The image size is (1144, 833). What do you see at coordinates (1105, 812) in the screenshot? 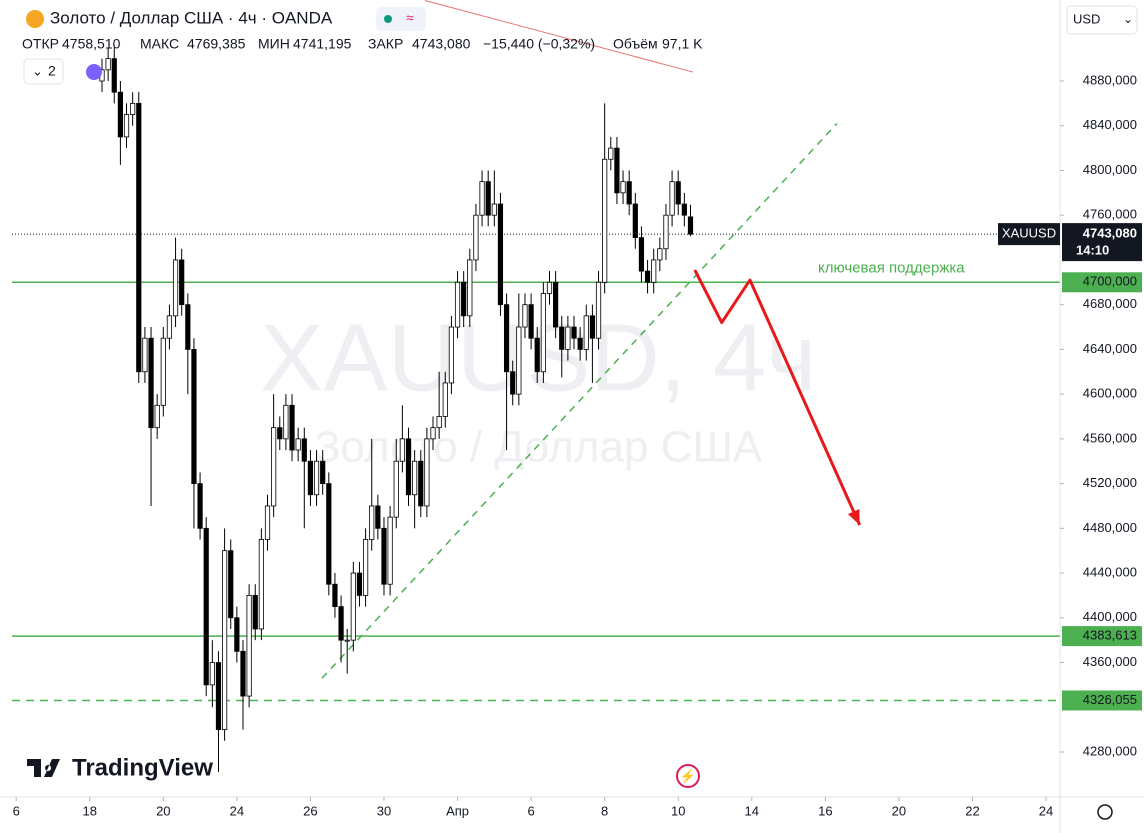
I see `settings-icon` at bounding box center [1105, 812].